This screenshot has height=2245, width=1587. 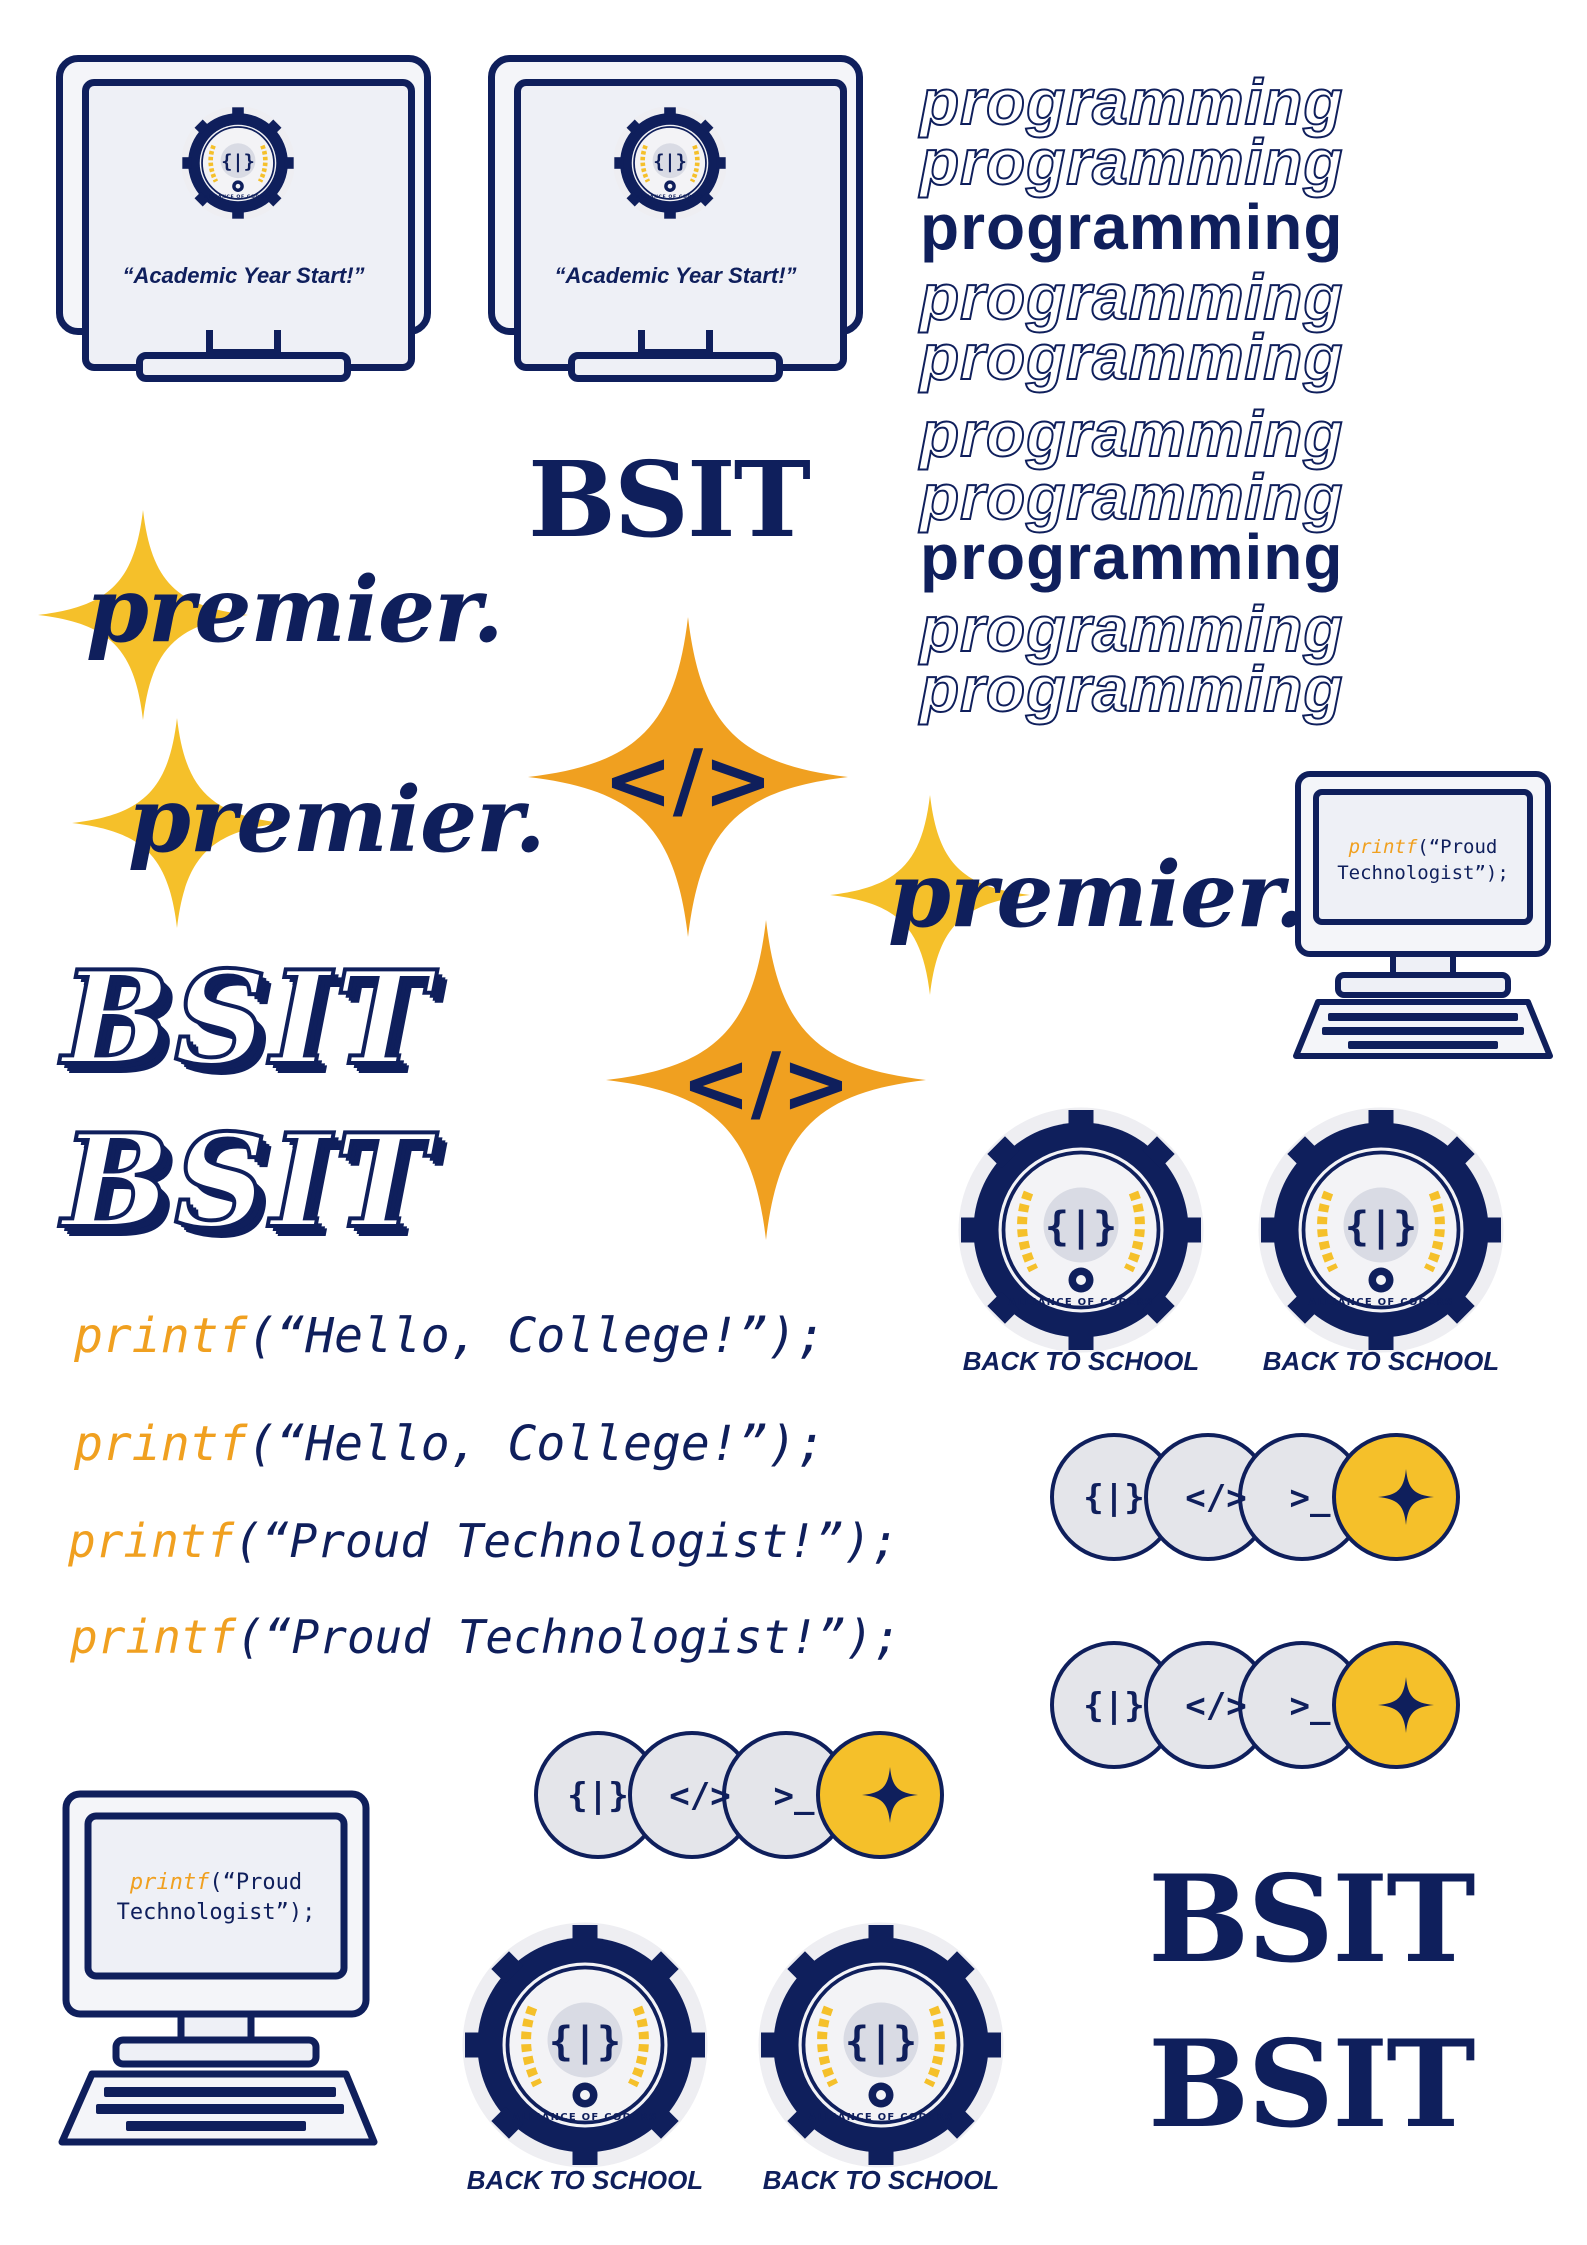 What do you see at coordinates (248, 225) in the screenshot?
I see `monitor-sticker-1: “Academic Year Start!”` at bounding box center [248, 225].